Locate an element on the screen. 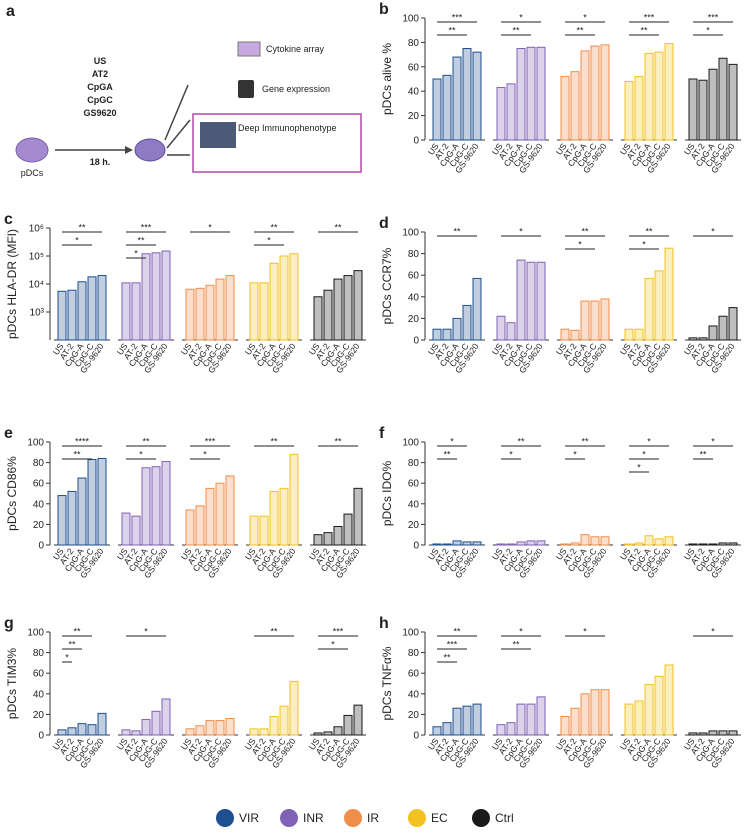  y-tick-label: 10⁶ is located at coordinates (36, 229).